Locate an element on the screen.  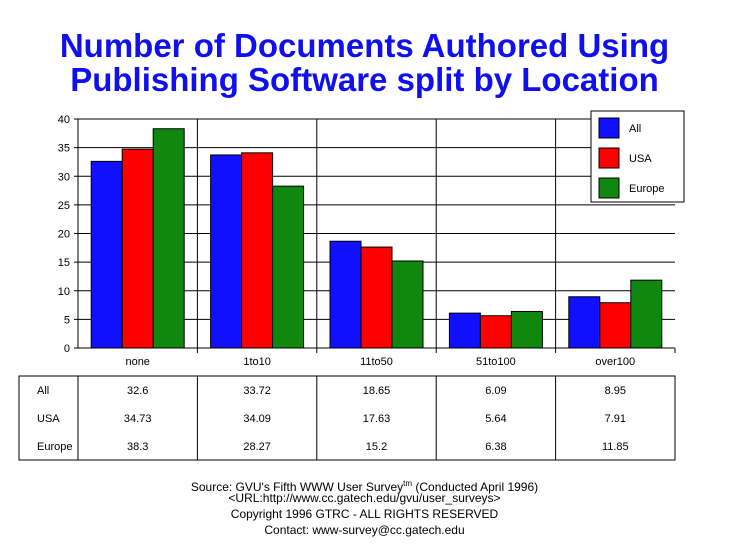
legend-swatch-usa is located at coordinates (609, 158).